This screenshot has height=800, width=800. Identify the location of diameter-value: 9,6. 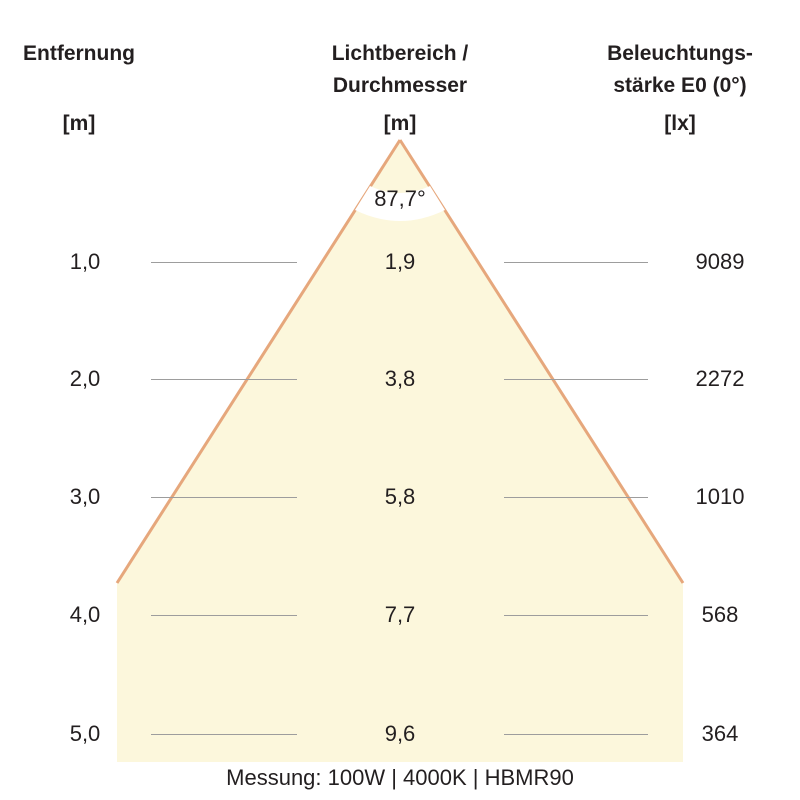
(400, 733).